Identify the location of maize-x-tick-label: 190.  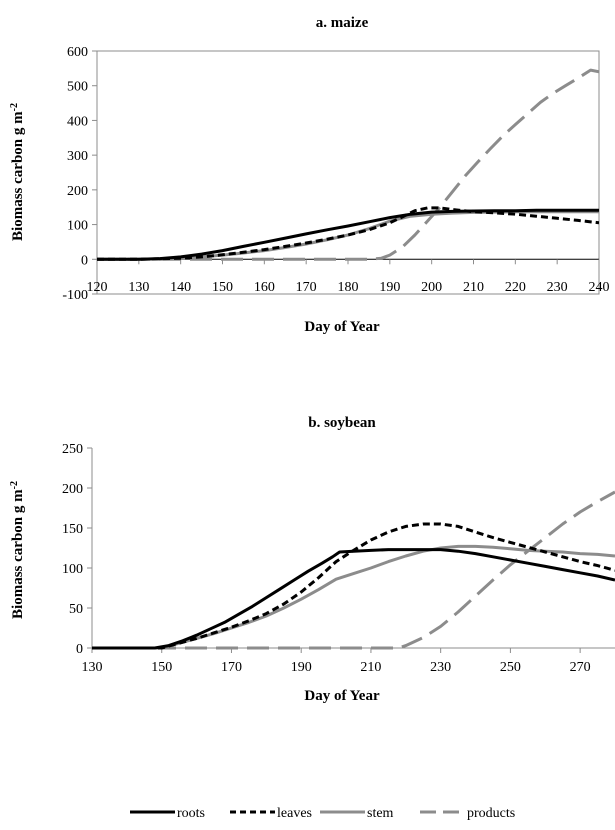
(389, 287).